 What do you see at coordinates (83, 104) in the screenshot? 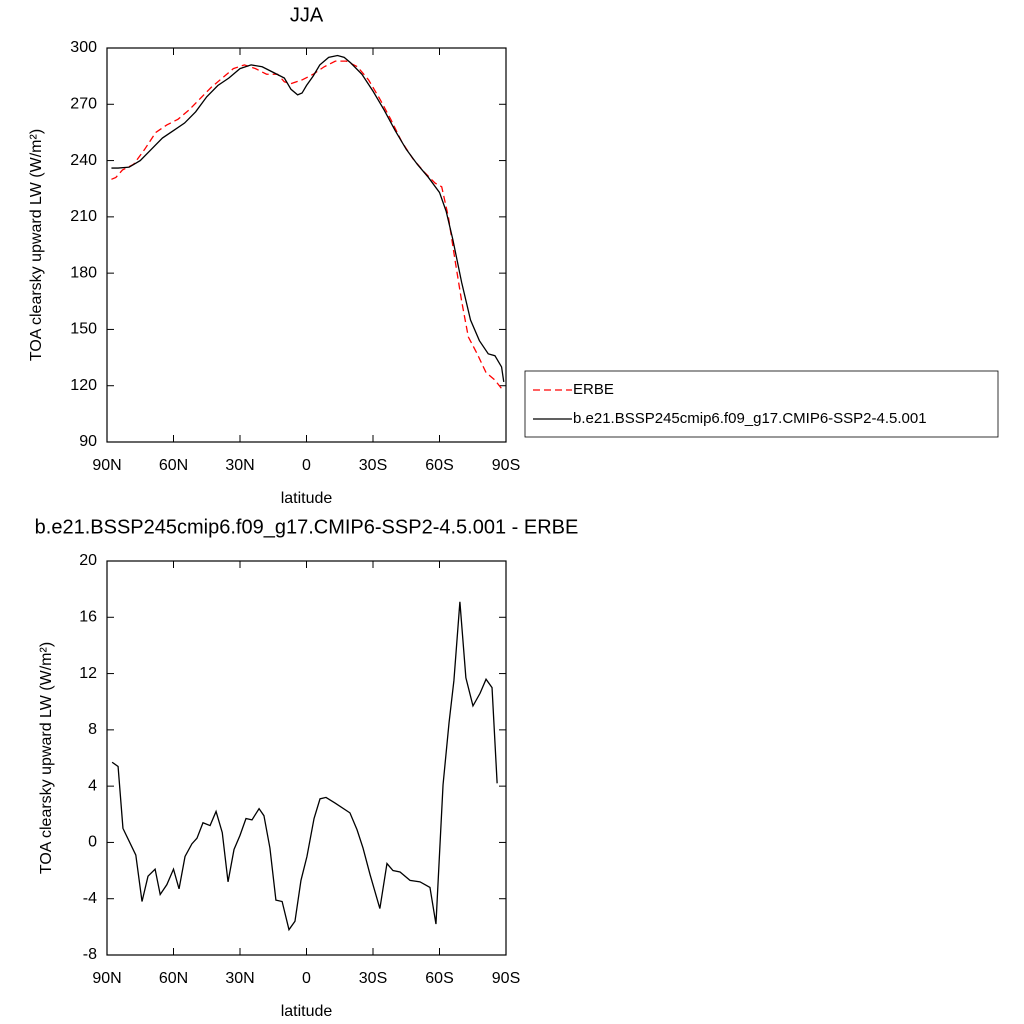
I see `y-tick-label: 270` at bounding box center [83, 104].